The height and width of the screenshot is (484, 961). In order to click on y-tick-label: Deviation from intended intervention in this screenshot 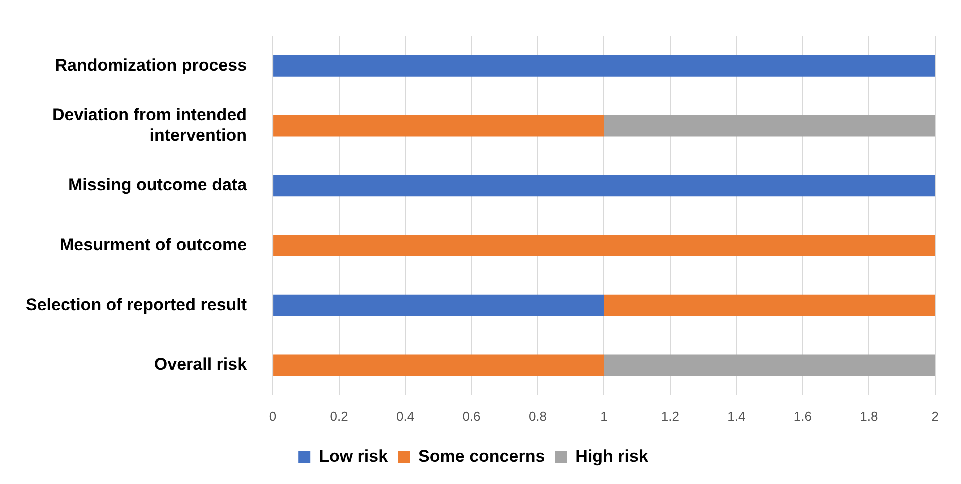, I will do `click(150, 125)`.